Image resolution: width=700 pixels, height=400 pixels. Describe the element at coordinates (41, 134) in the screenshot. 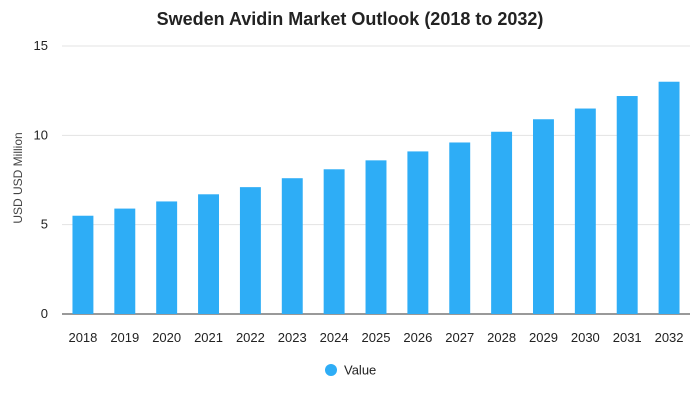

I see `y-tick-label: 10` at that location.